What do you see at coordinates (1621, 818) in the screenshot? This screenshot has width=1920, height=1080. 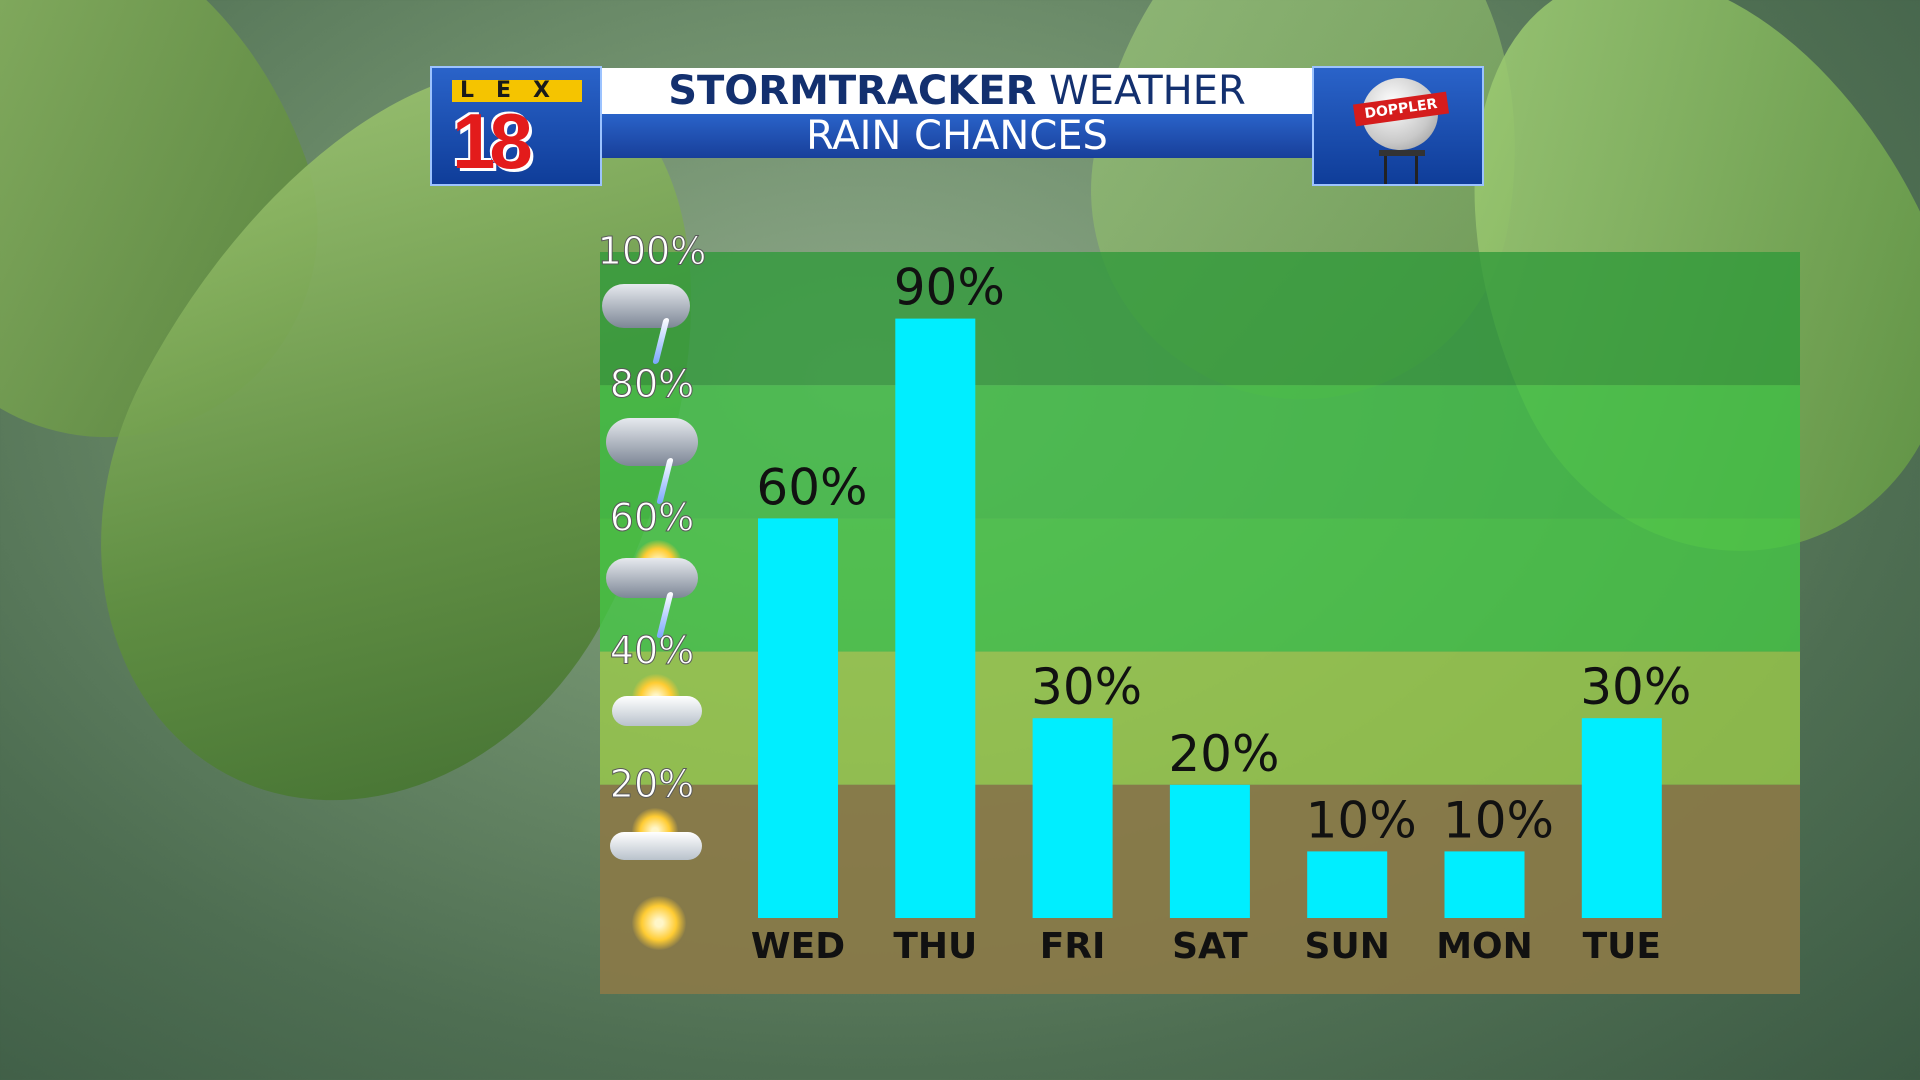 I see `bar-tue` at bounding box center [1621, 818].